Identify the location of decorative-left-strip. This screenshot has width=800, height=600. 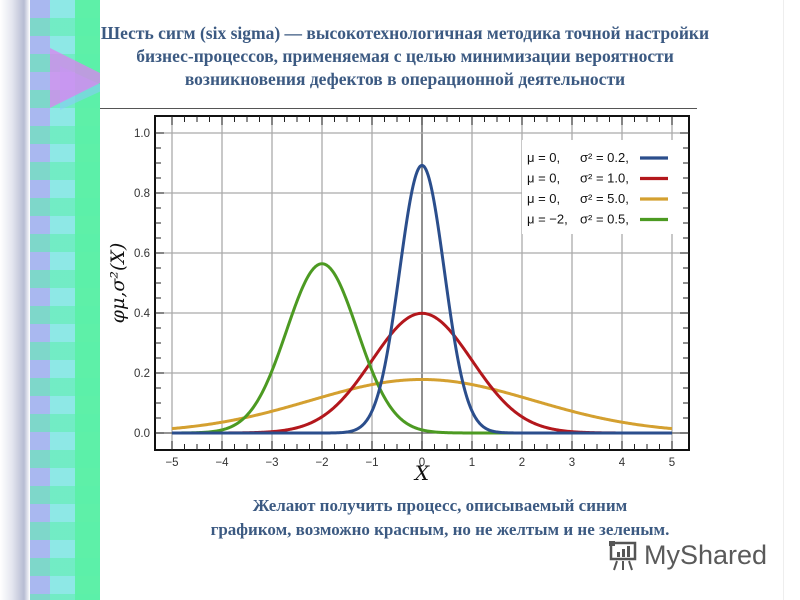
(50, 300).